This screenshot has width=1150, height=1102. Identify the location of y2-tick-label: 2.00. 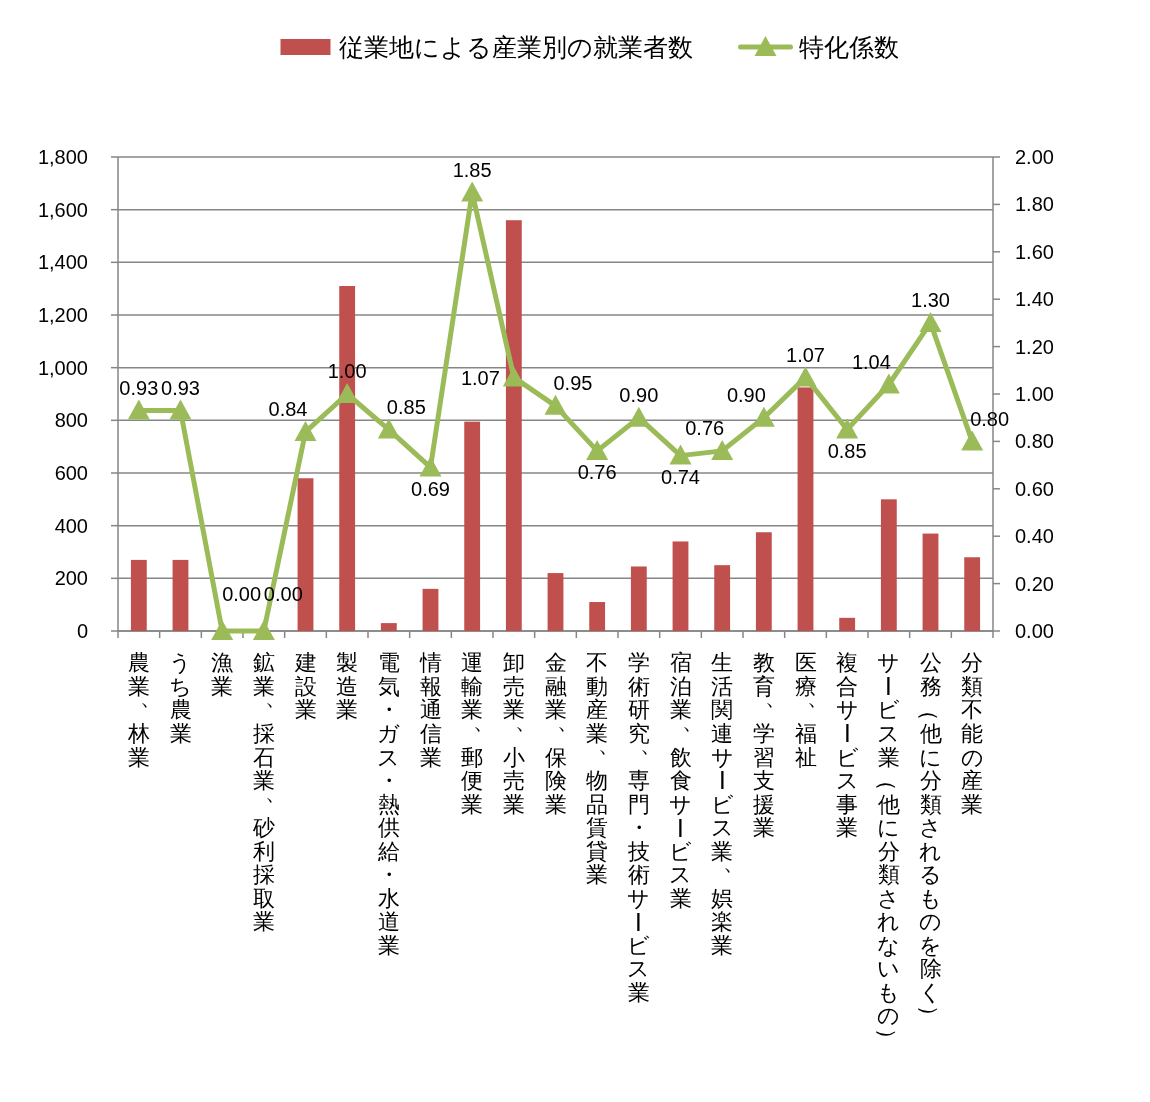
(1034, 157).